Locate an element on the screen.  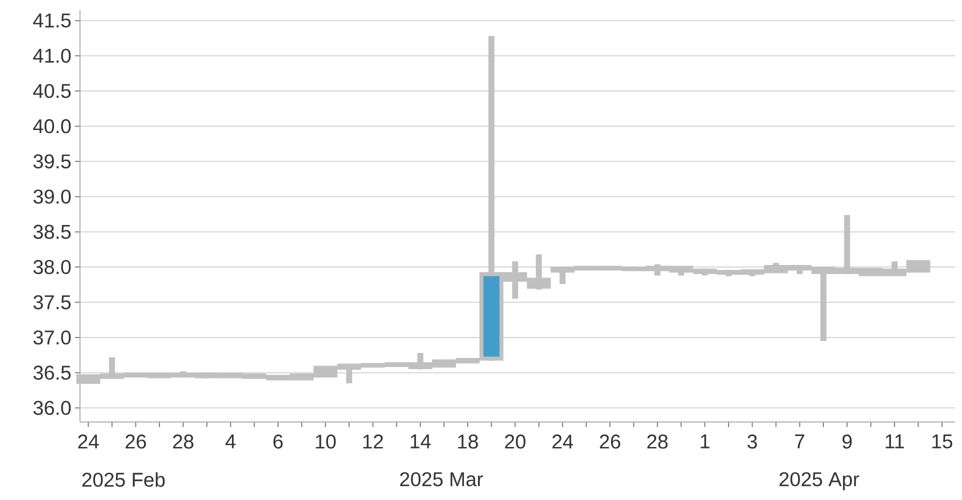
y-tick-label: 40.5 is located at coordinates (52, 91).